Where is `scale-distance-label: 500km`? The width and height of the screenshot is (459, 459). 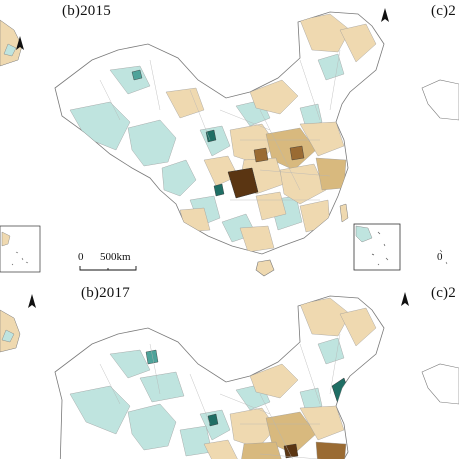
scale-distance-label: 500km is located at coordinates (115, 257).